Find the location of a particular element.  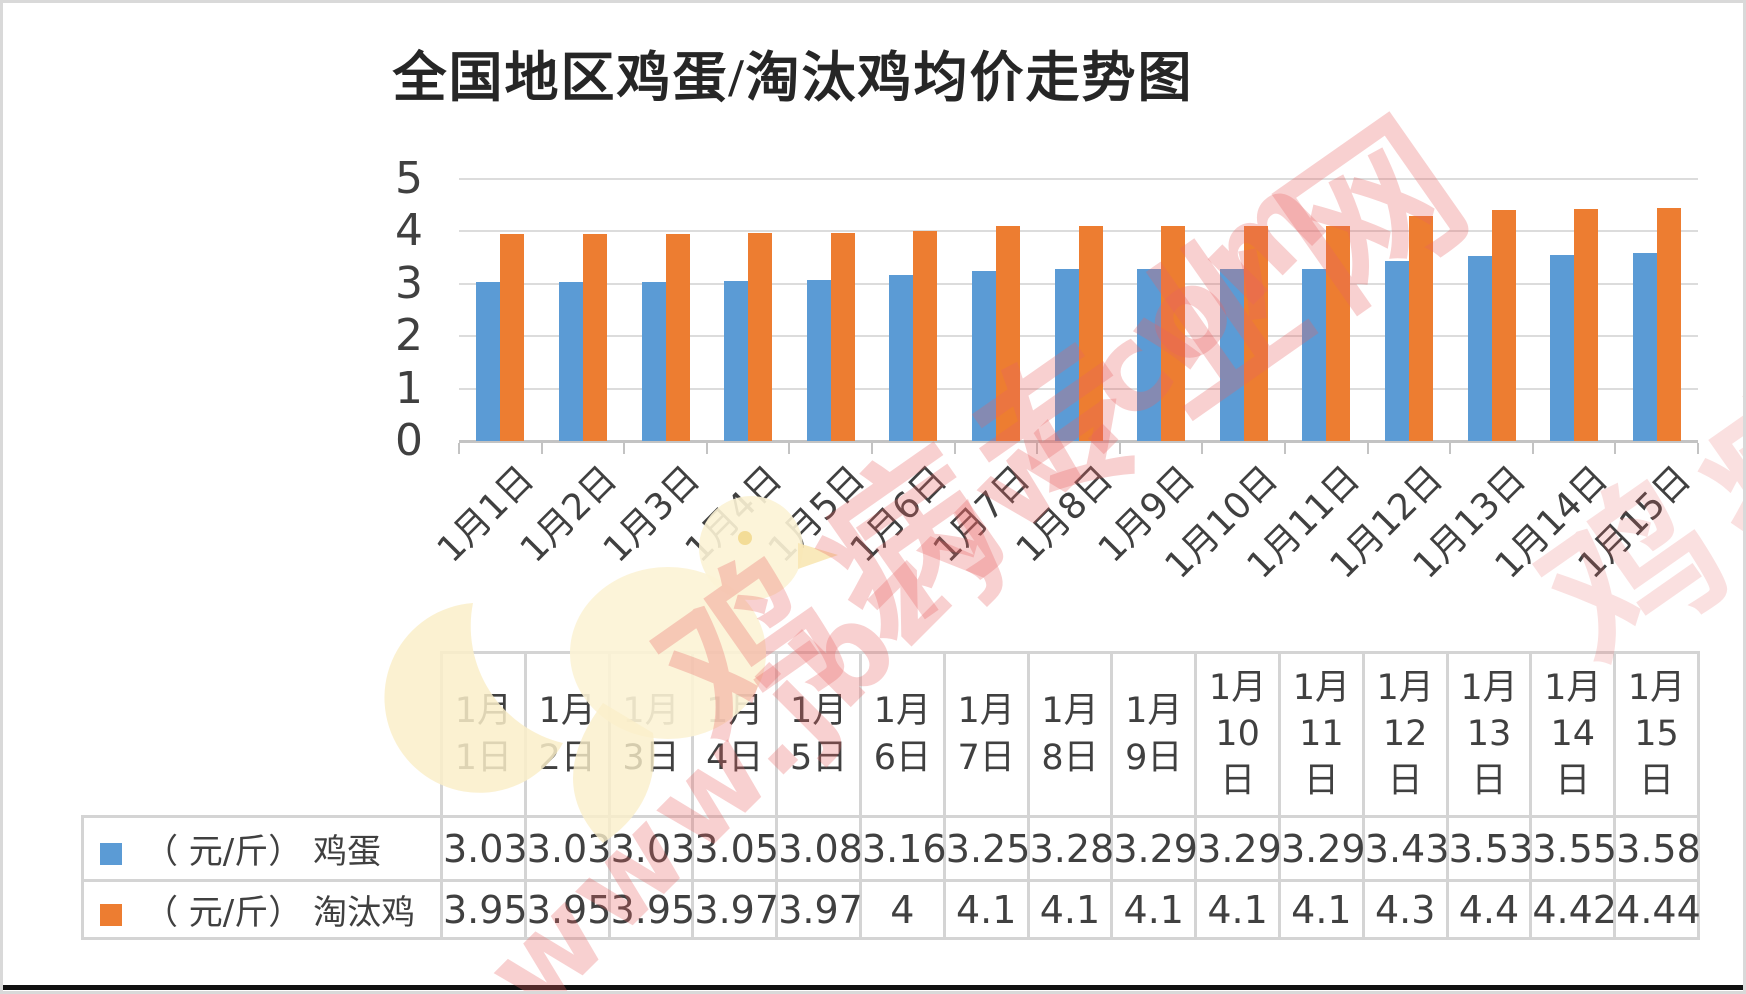

table-value-cell: 3.16 is located at coordinates (902, 848).